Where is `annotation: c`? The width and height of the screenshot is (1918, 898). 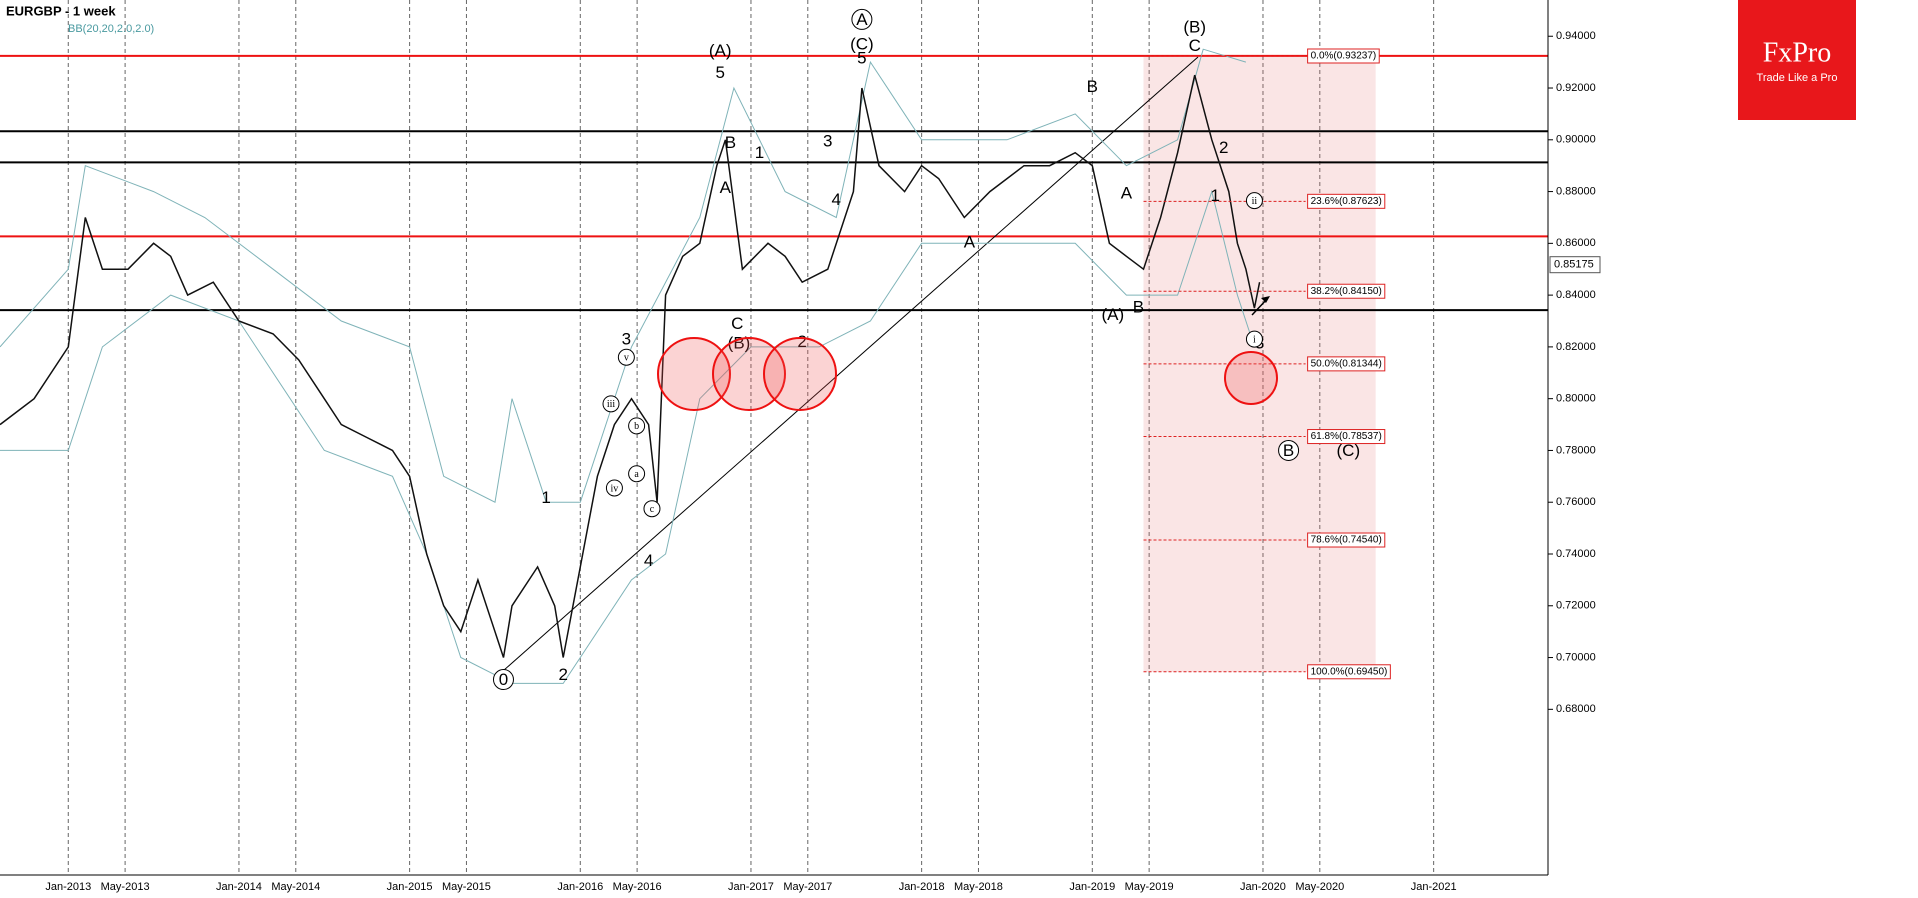 annotation: c is located at coordinates (652, 509).